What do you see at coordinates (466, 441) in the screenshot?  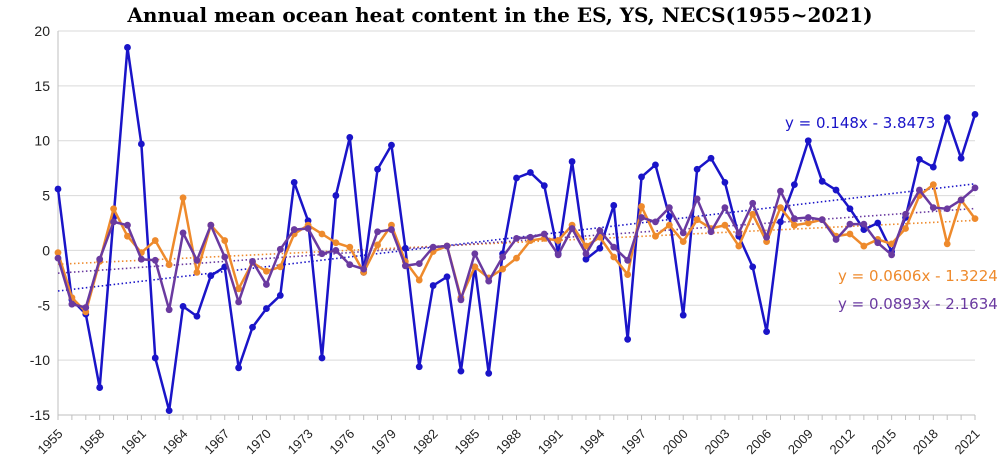 I see `x-tick-label: 1985` at bounding box center [466, 441].